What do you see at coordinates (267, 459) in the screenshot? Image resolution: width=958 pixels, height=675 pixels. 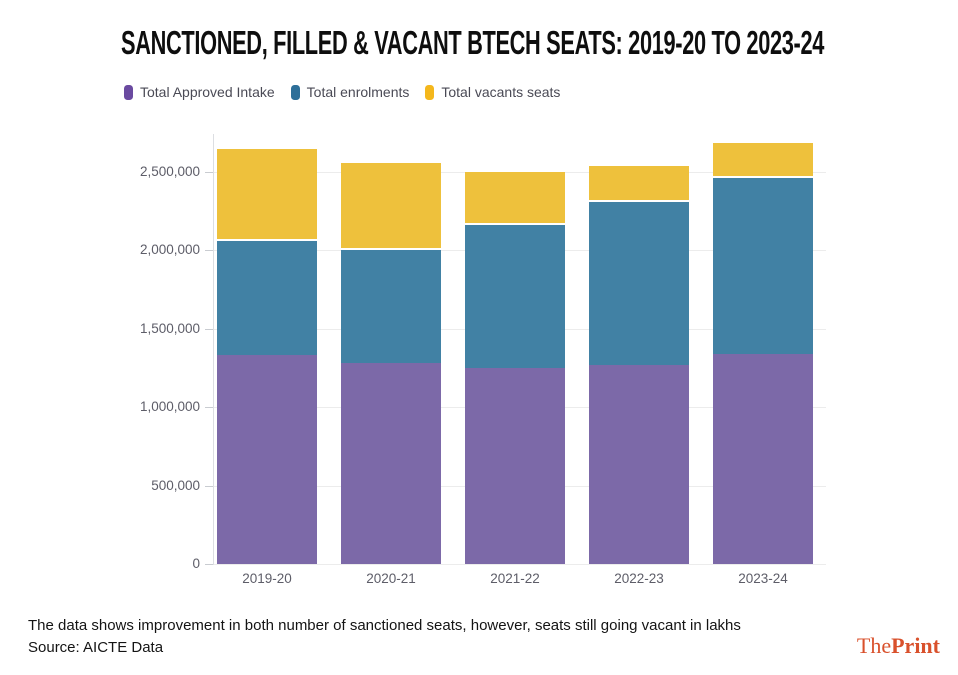 I see `bar-2019-20-total-approved-intake` at bounding box center [267, 459].